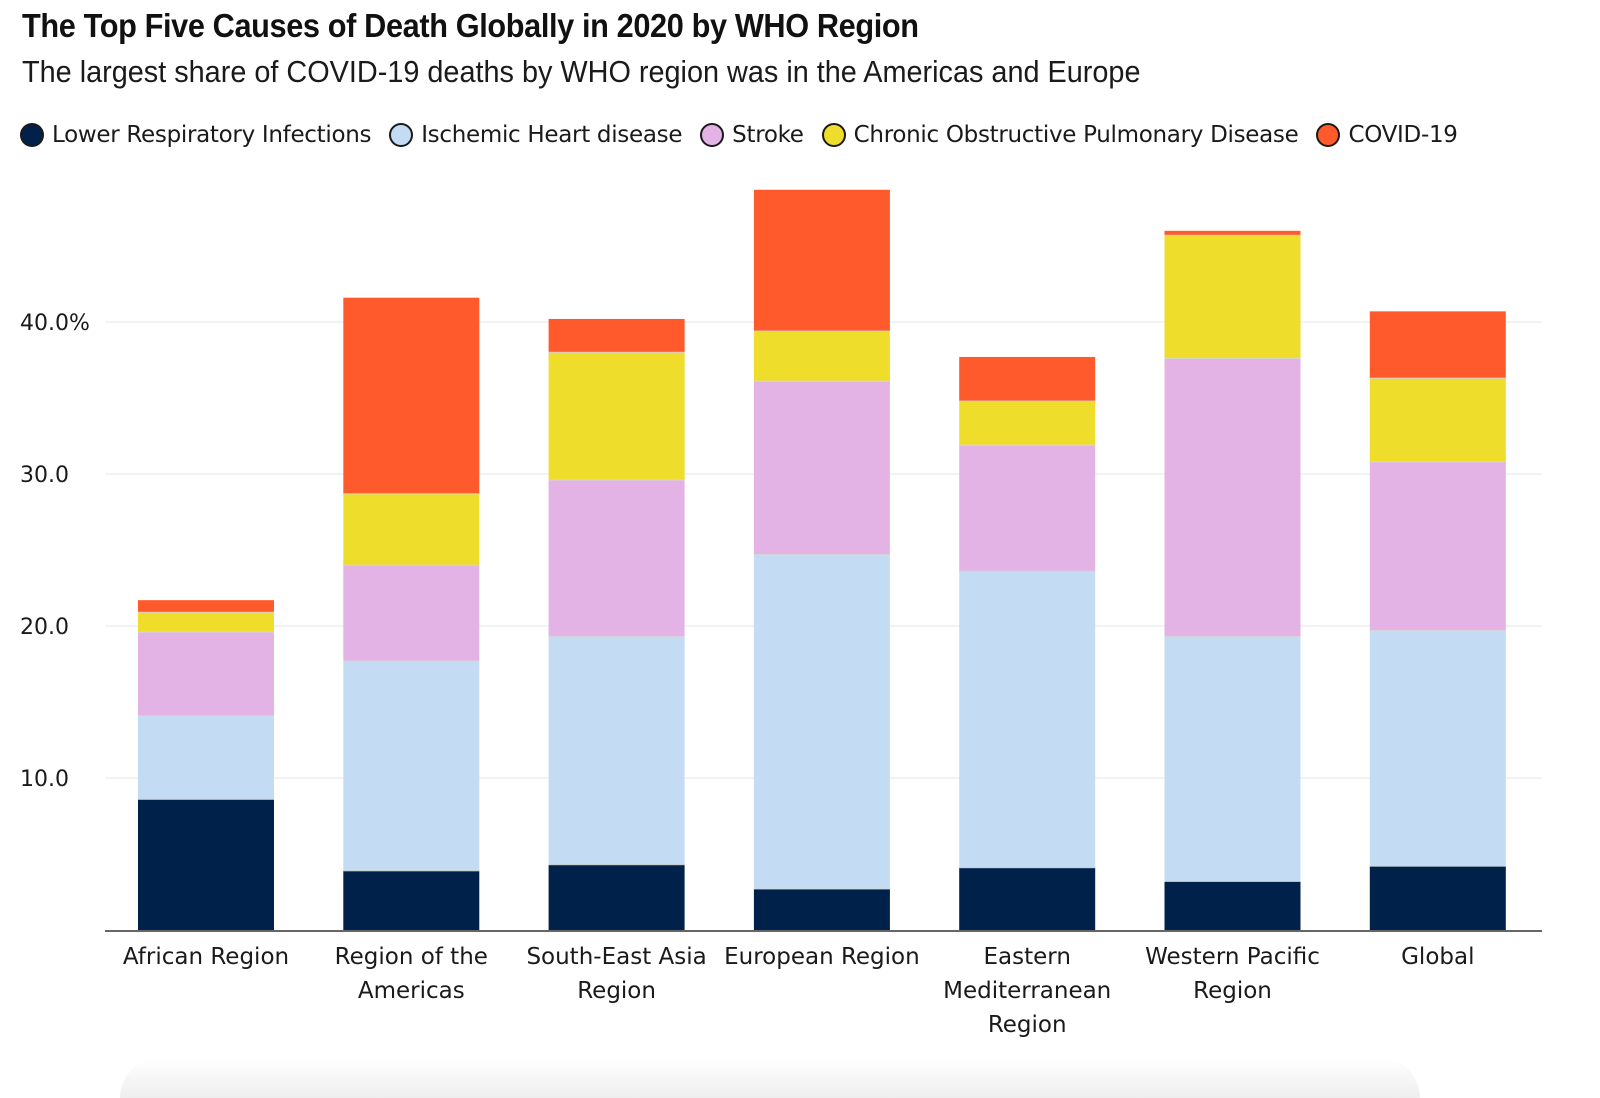 This screenshot has width=1600, height=1098. Describe the element at coordinates (1403, 135) in the screenshot. I see `legend-label: COVID-19` at that location.